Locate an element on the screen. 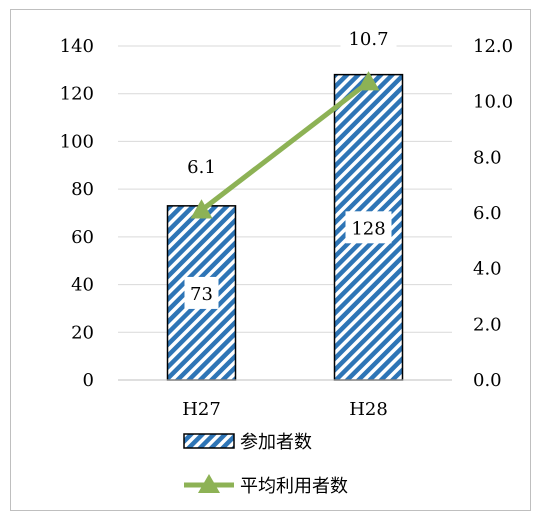  y-left-tick-label: 20 is located at coordinates (82, 332).